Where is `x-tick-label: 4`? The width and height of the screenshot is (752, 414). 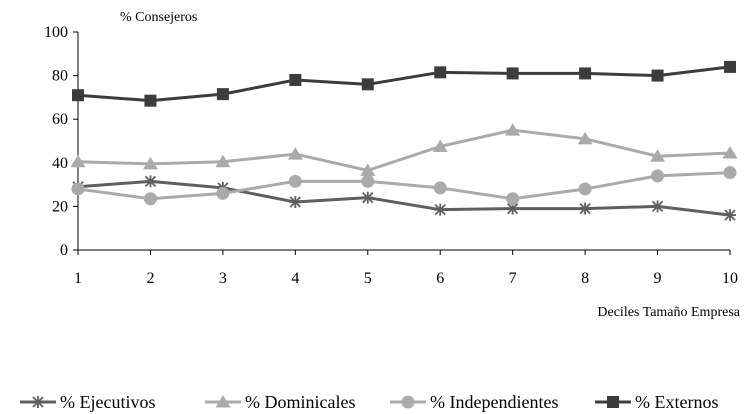 x-tick-label: 4 is located at coordinates (295, 278).